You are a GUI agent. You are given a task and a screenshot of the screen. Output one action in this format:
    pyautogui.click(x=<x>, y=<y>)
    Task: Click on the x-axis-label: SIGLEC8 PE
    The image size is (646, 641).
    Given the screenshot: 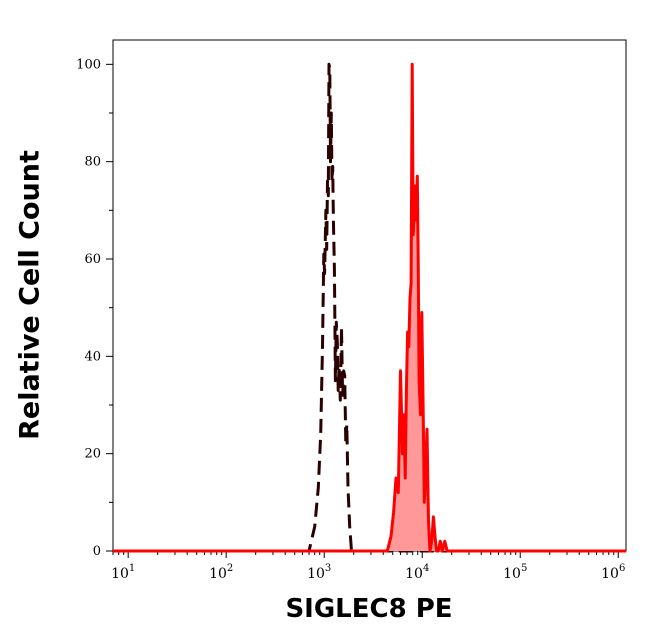 What is the action you would take?
    pyautogui.click(x=369, y=609)
    